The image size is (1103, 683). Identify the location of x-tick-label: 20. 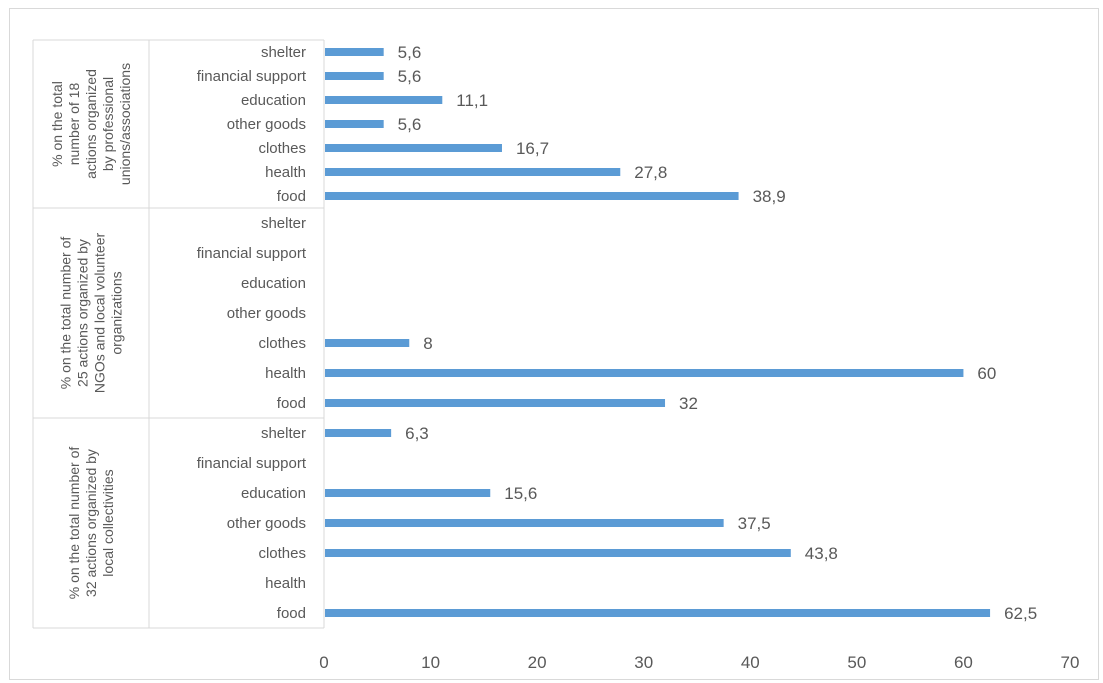
(537, 662).